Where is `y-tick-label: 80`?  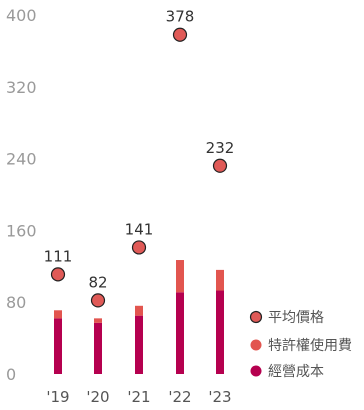
y-tick-label: 80 is located at coordinates (16, 302).